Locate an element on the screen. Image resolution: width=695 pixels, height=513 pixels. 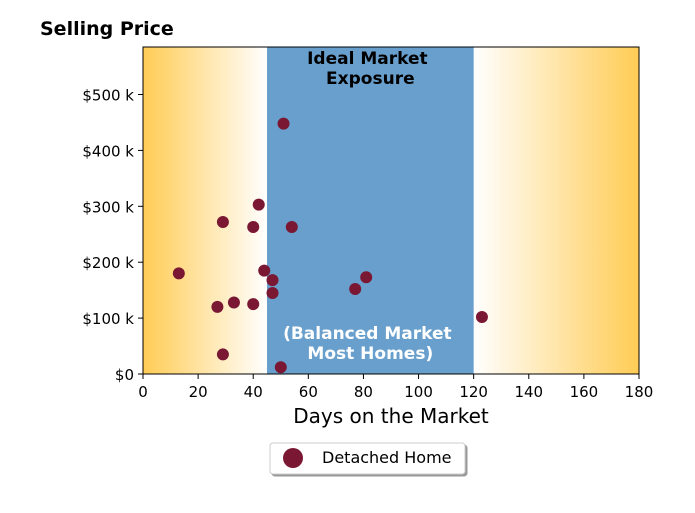
band-bottom-label: (Balanced Market Most Homes) is located at coordinates (370, 344).